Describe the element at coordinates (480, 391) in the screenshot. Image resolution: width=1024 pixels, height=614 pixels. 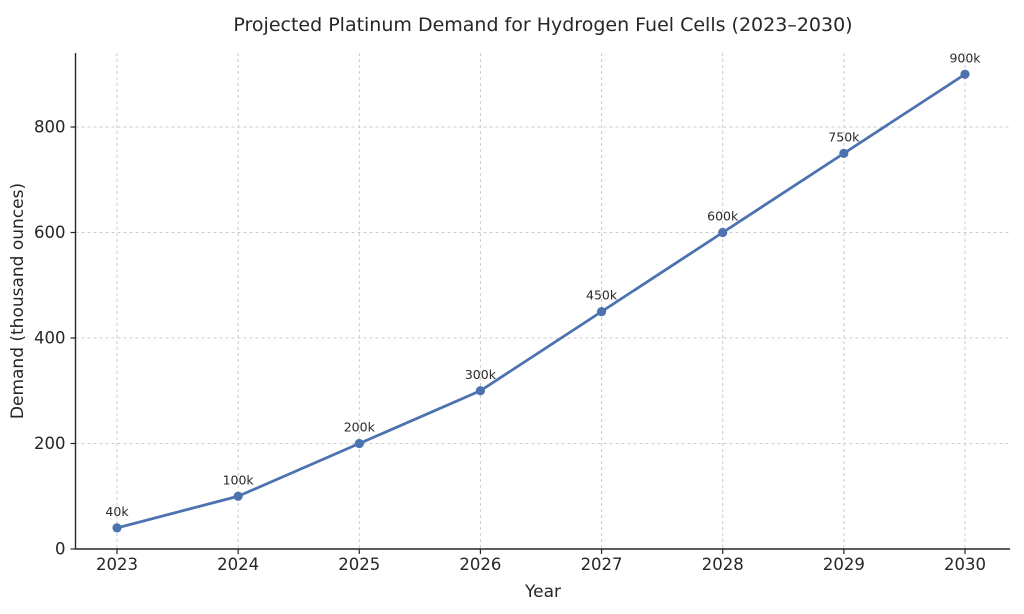
I see `data-point-2026` at that location.